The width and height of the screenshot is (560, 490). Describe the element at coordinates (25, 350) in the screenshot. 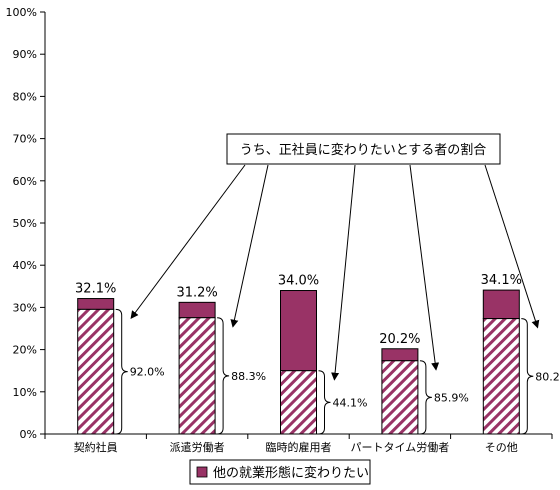

I see `y-tick-label: 20%` at that location.